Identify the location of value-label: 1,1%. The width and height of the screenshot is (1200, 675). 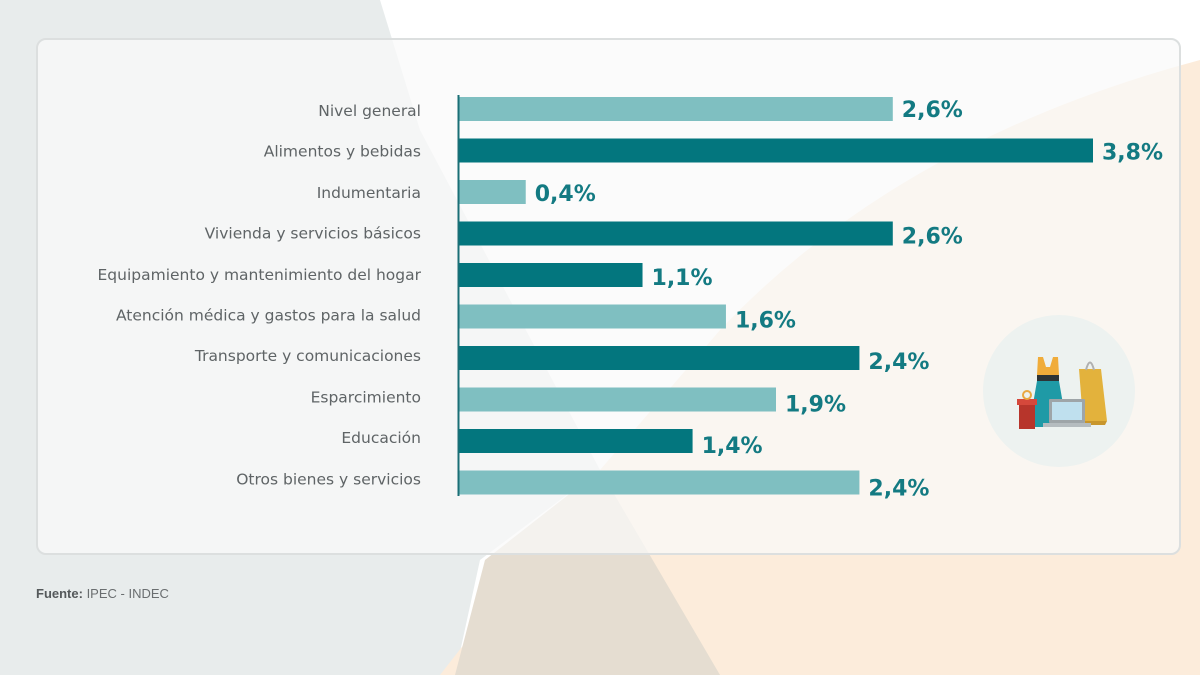
(682, 278).